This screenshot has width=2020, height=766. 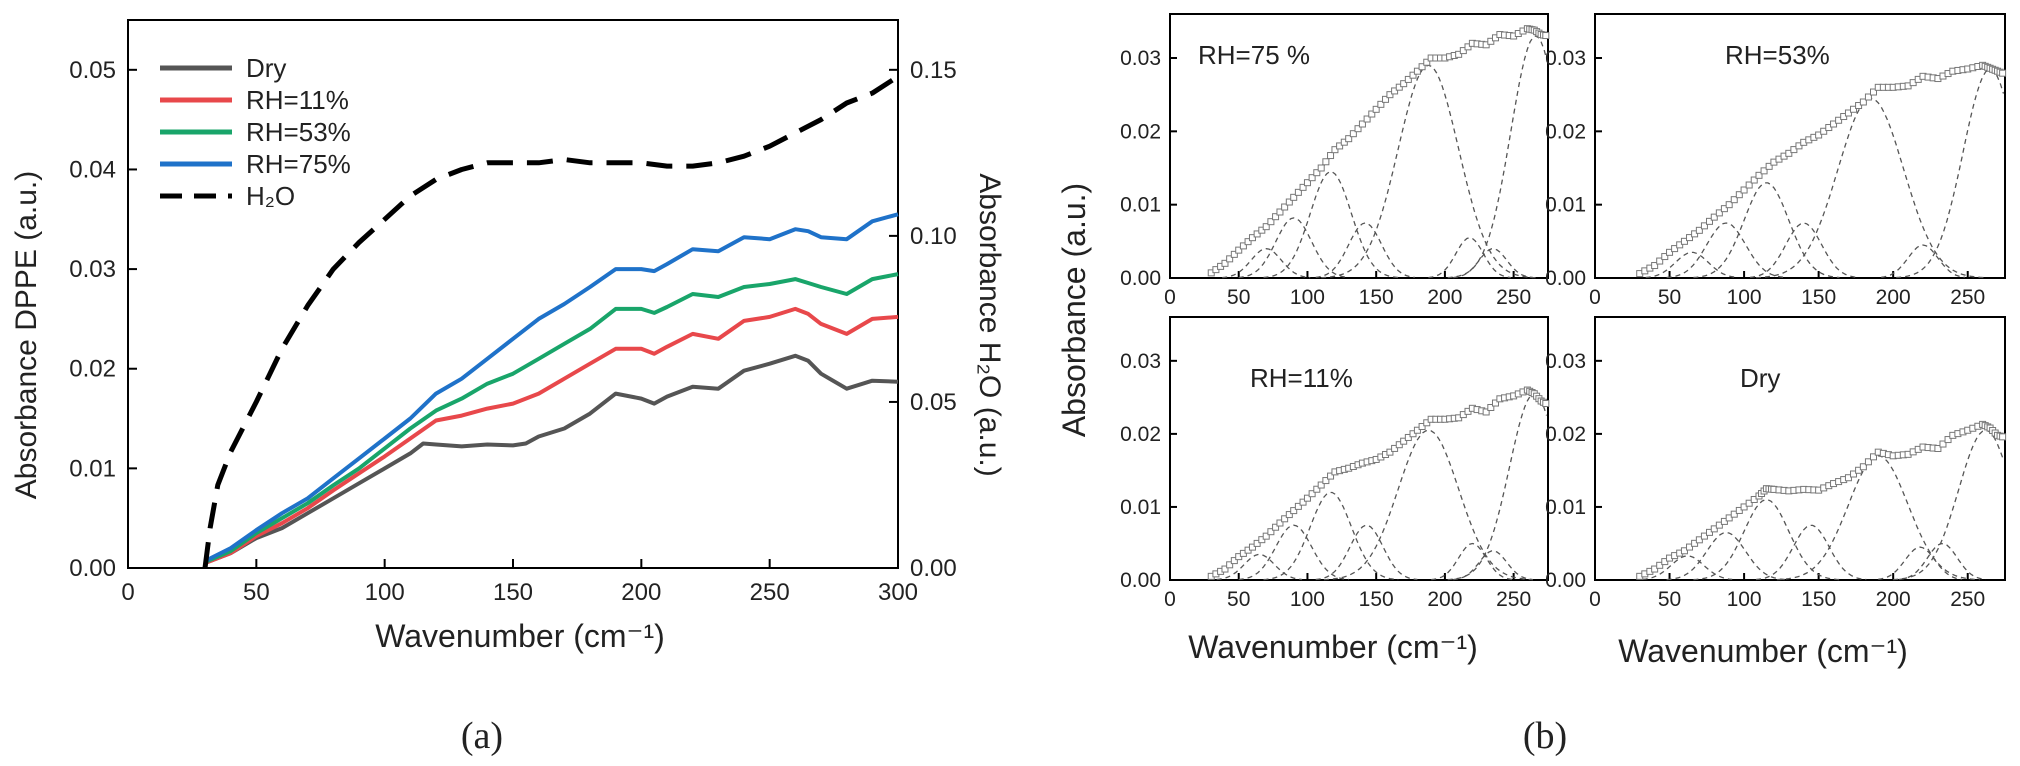 I want to click on series-line-rh-11-, so click(x=551, y=435).